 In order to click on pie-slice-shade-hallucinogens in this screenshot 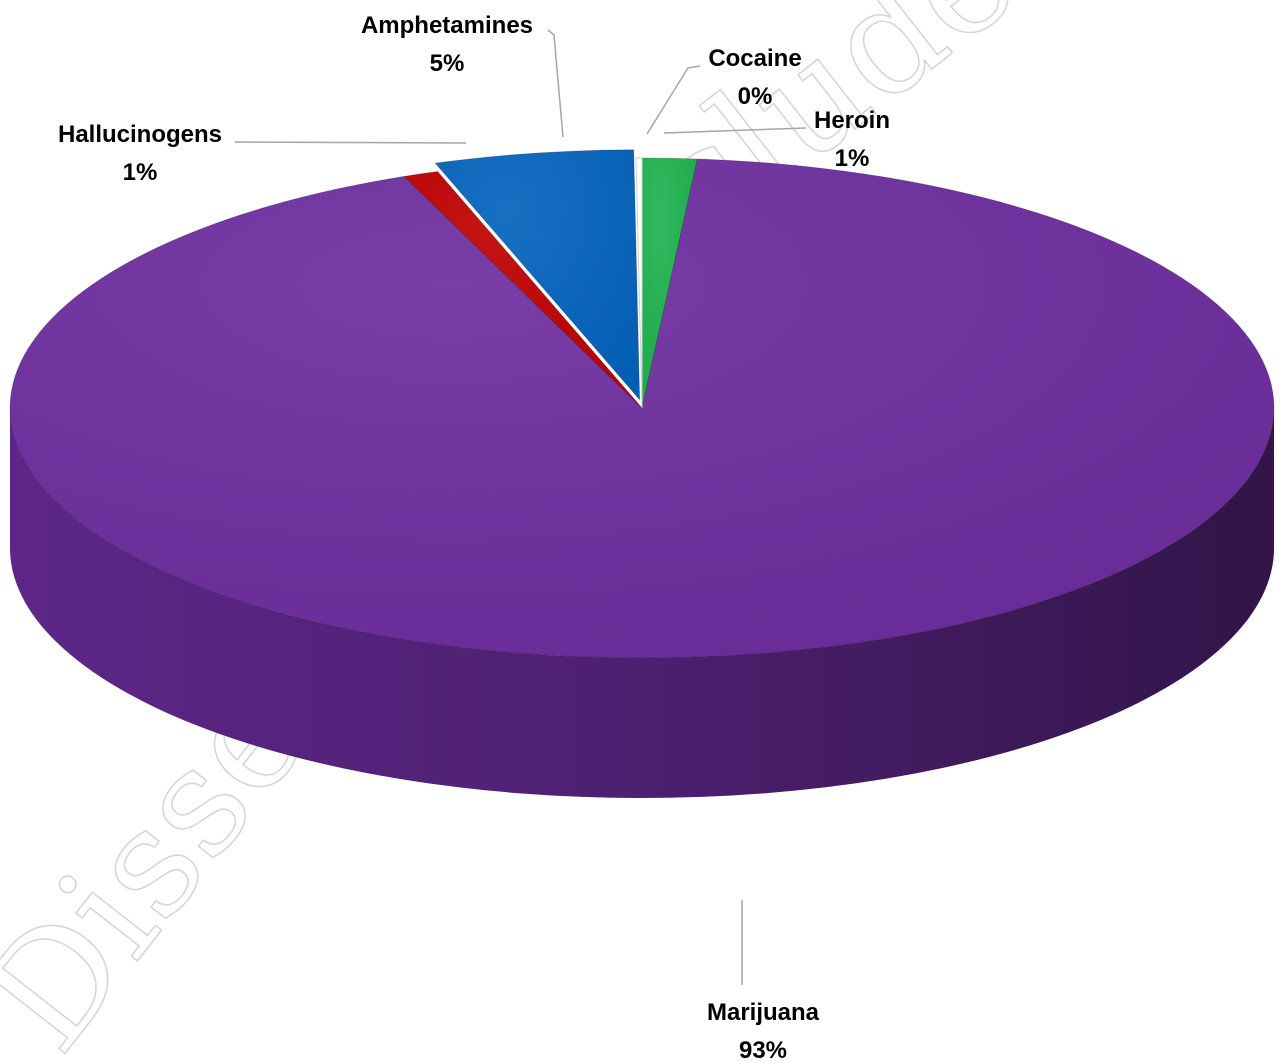, I will do `click(523, 289)`.